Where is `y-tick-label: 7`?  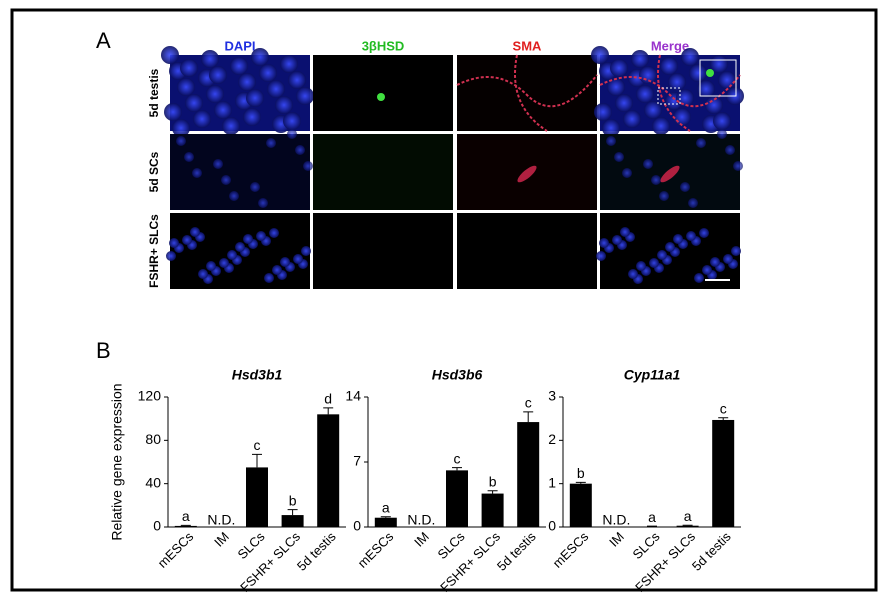
y-tick-label: 7 is located at coordinates (357, 461).